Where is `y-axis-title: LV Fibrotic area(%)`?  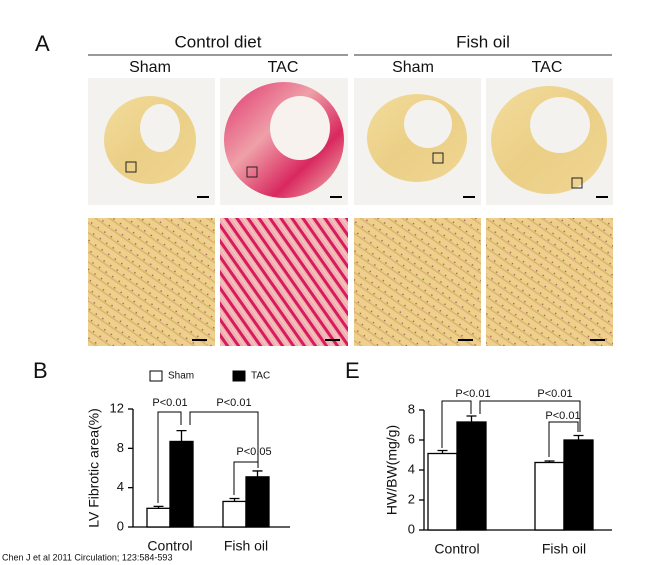
y-axis-title: LV Fibrotic area(%) is located at coordinates (94, 468).